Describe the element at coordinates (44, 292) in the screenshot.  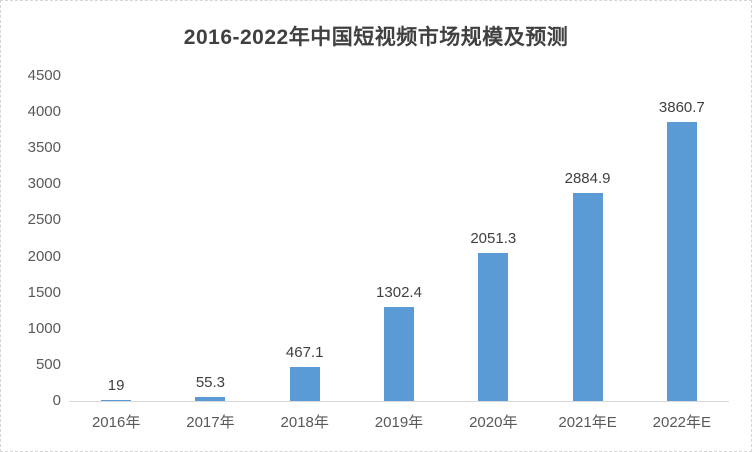
I see `y-tick-label: 1500` at that location.